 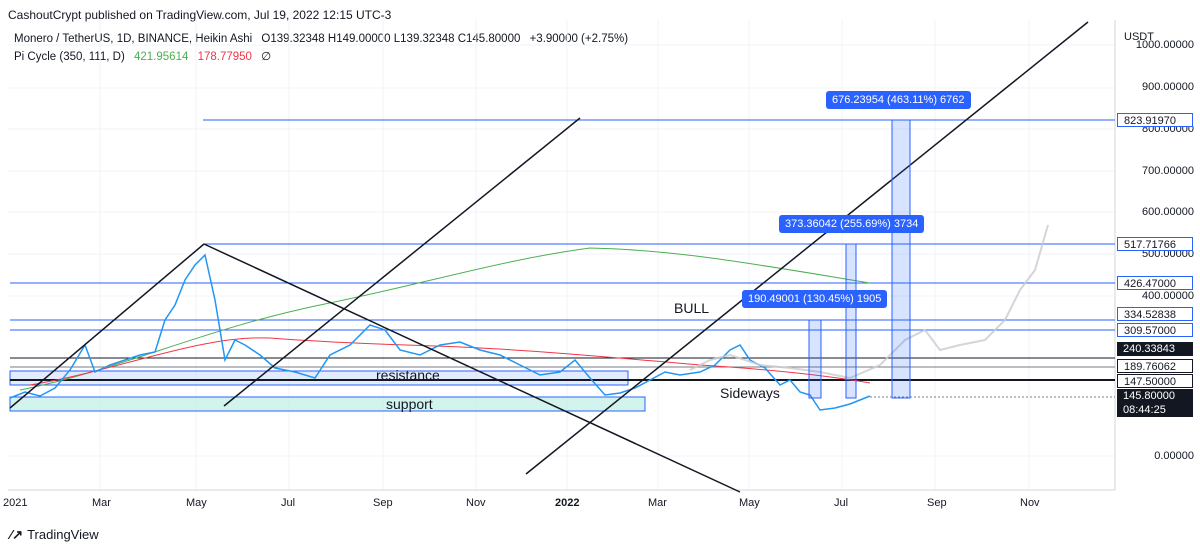 I want to click on current-price-tag: 145.80000, so click(x=1155, y=396).